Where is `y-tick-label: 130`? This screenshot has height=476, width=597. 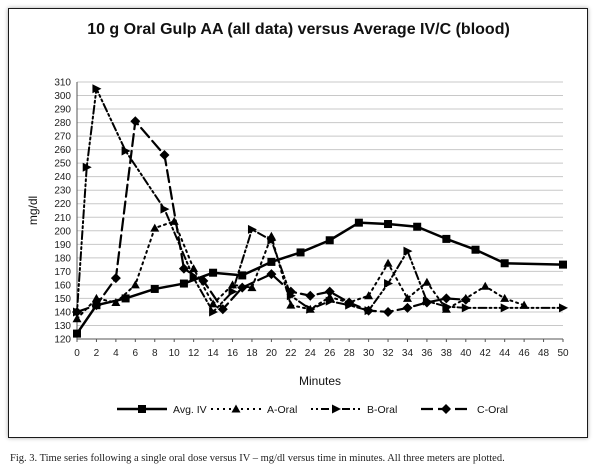
y-tick-label: 130 is located at coordinates (62, 326).